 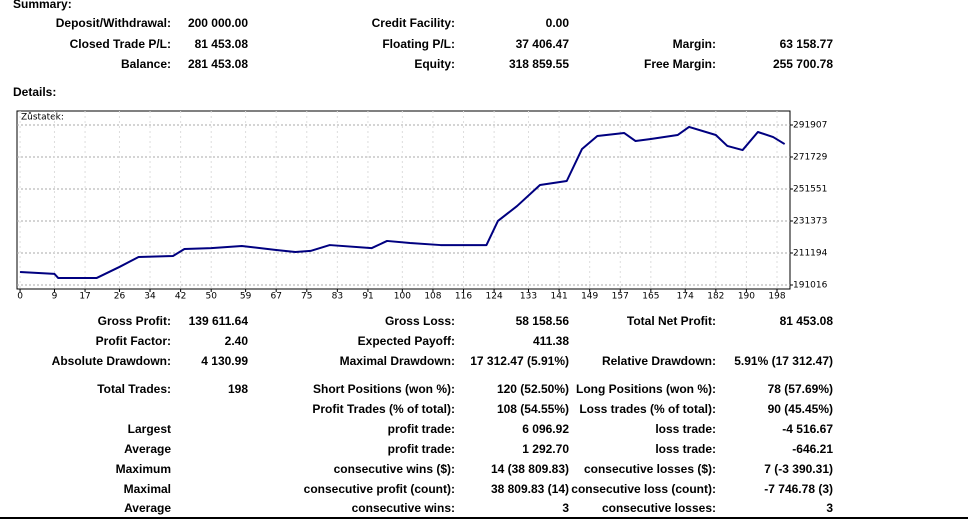 What do you see at coordinates (746, 297) in the screenshot?
I see `x-tick-label: 190` at bounding box center [746, 297].